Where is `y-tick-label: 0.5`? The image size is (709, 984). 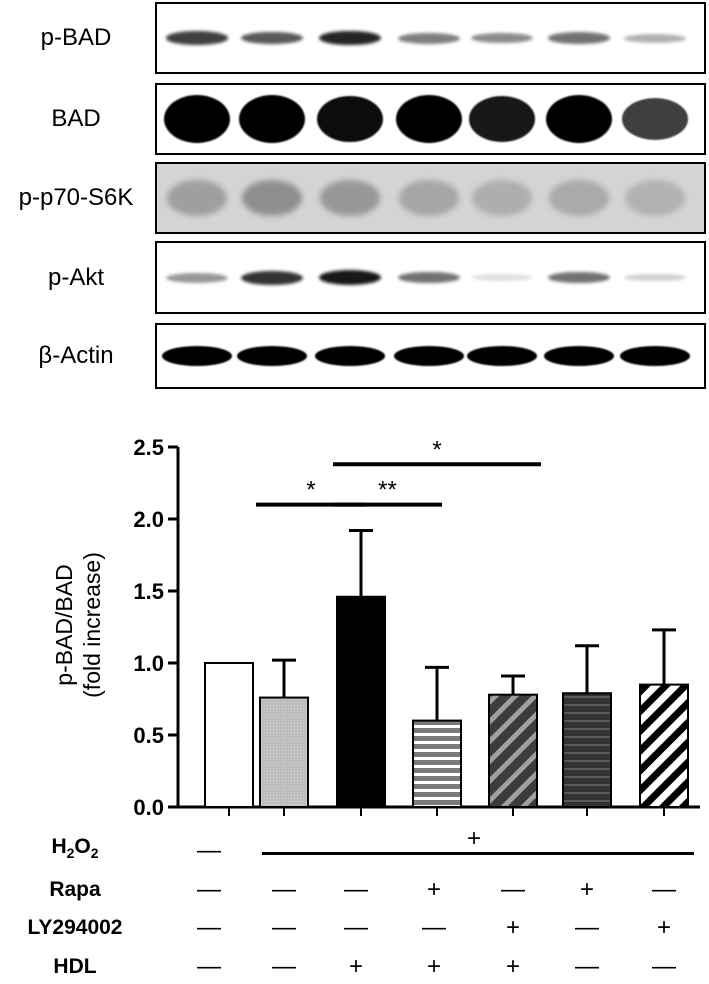 y-tick-label: 0.5 is located at coordinates (148, 735).